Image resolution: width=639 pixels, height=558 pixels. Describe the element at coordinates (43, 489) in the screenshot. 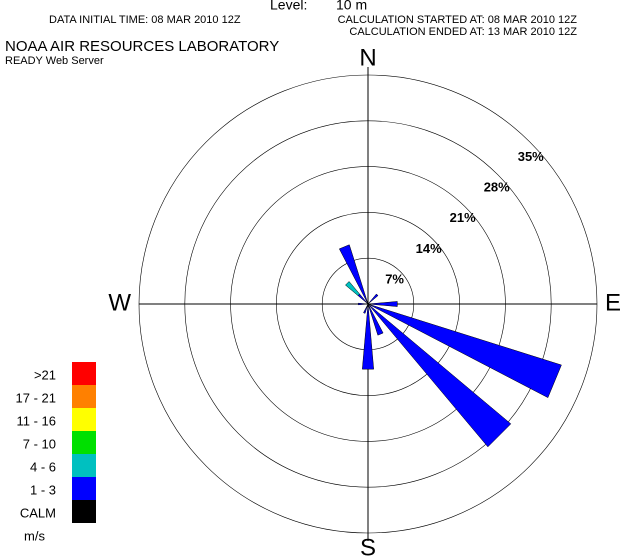

I see `legend-label: 1 - 3` at that location.